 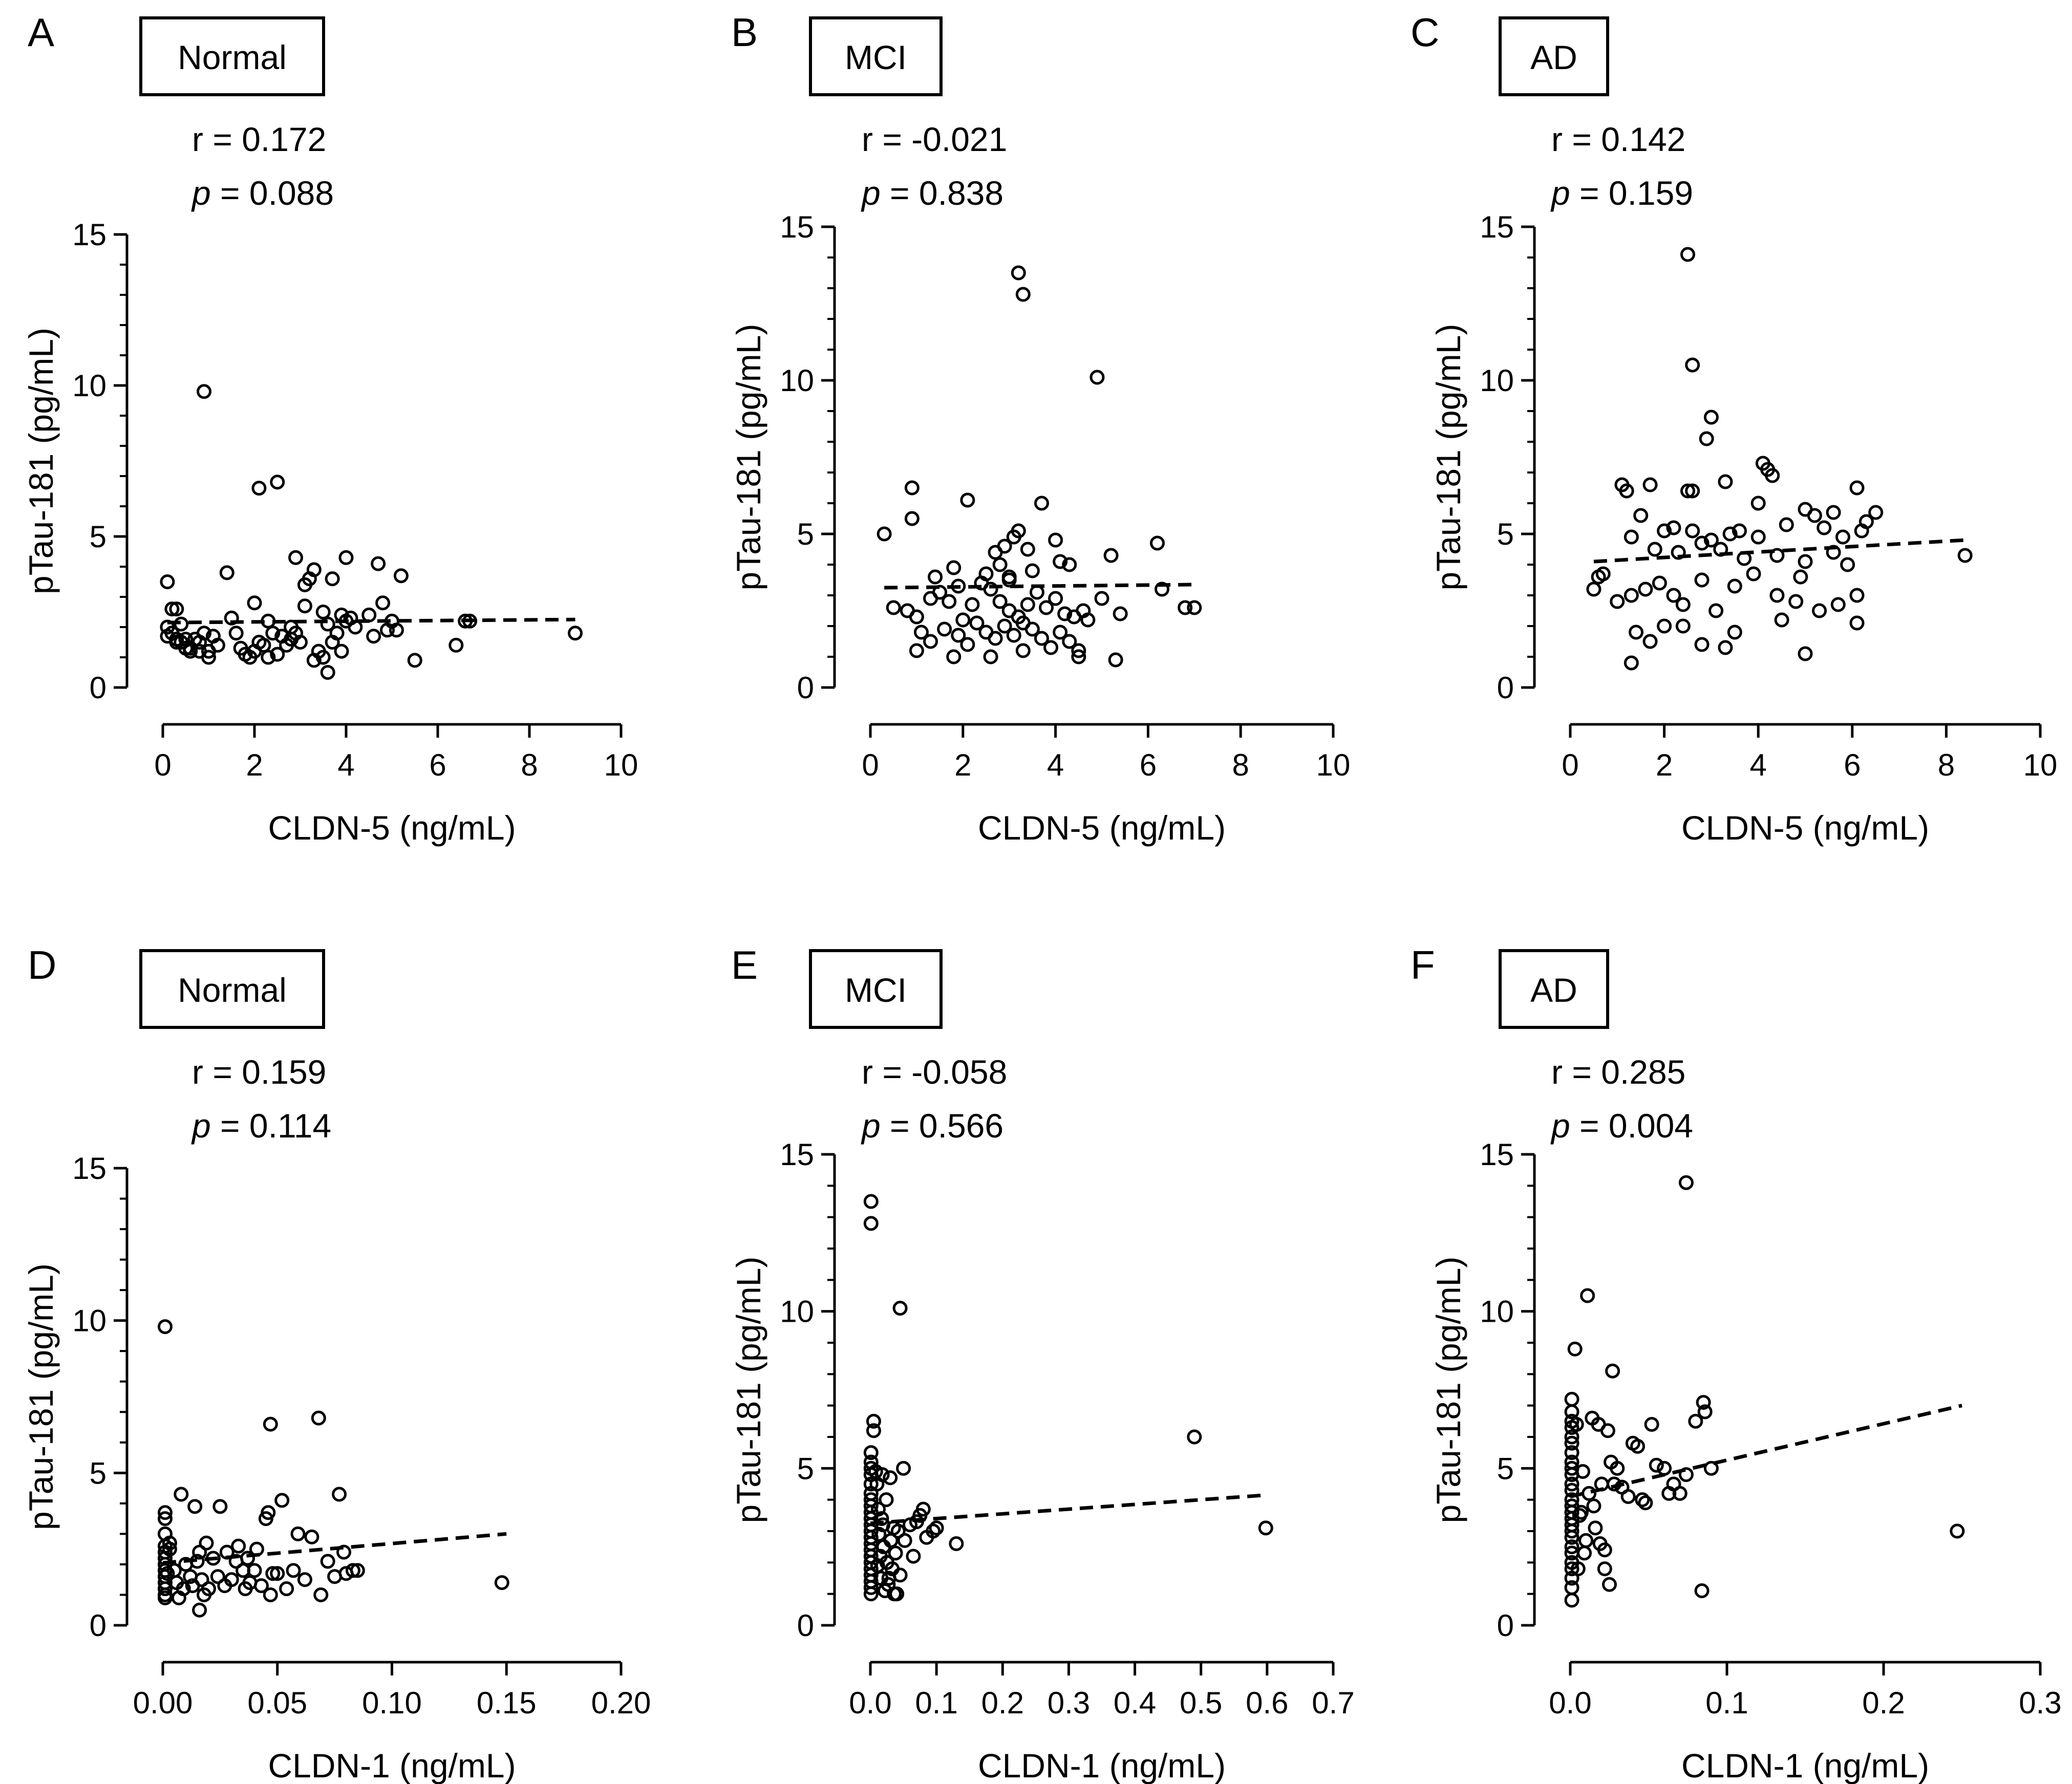 What do you see at coordinates (1240, 765) in the screenshot?
I see `x-tick-label: 8` at bounding box center [1240, 765].